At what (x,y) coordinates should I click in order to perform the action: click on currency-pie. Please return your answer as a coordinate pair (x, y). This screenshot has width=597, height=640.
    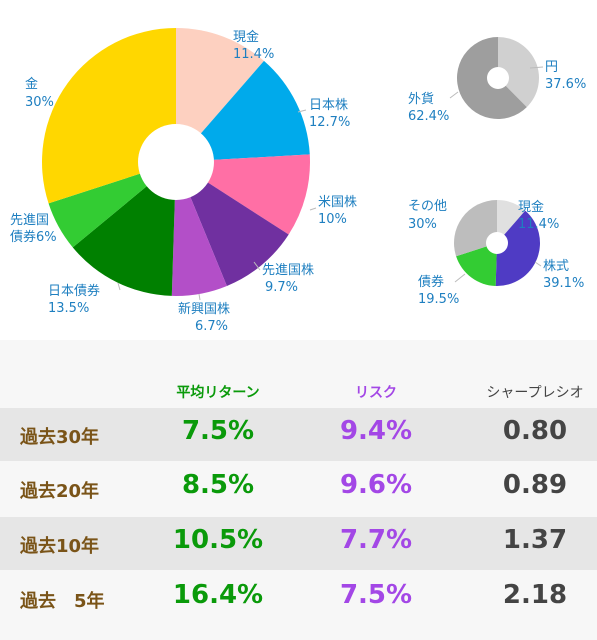
    Looking at the image, I should click on (498, 78).